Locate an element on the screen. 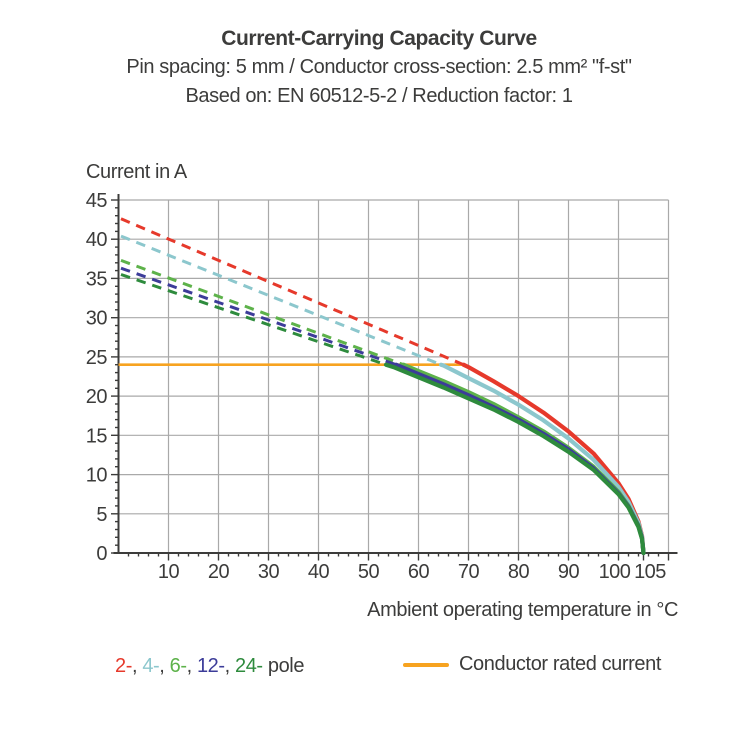 The height and width of the screenshot is (750, 750). rated-current-label: Conductor rated current is located at coordinates (560, 664).